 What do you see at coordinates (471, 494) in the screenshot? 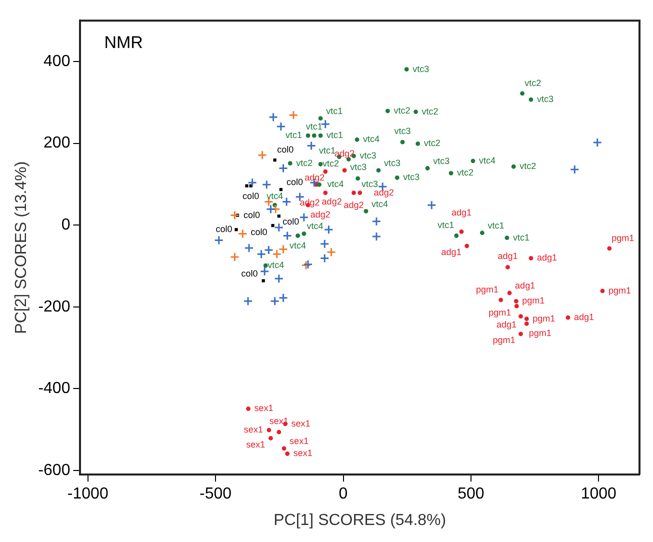
I see `x-tick-label: 500` at bounding box center [471, 494].